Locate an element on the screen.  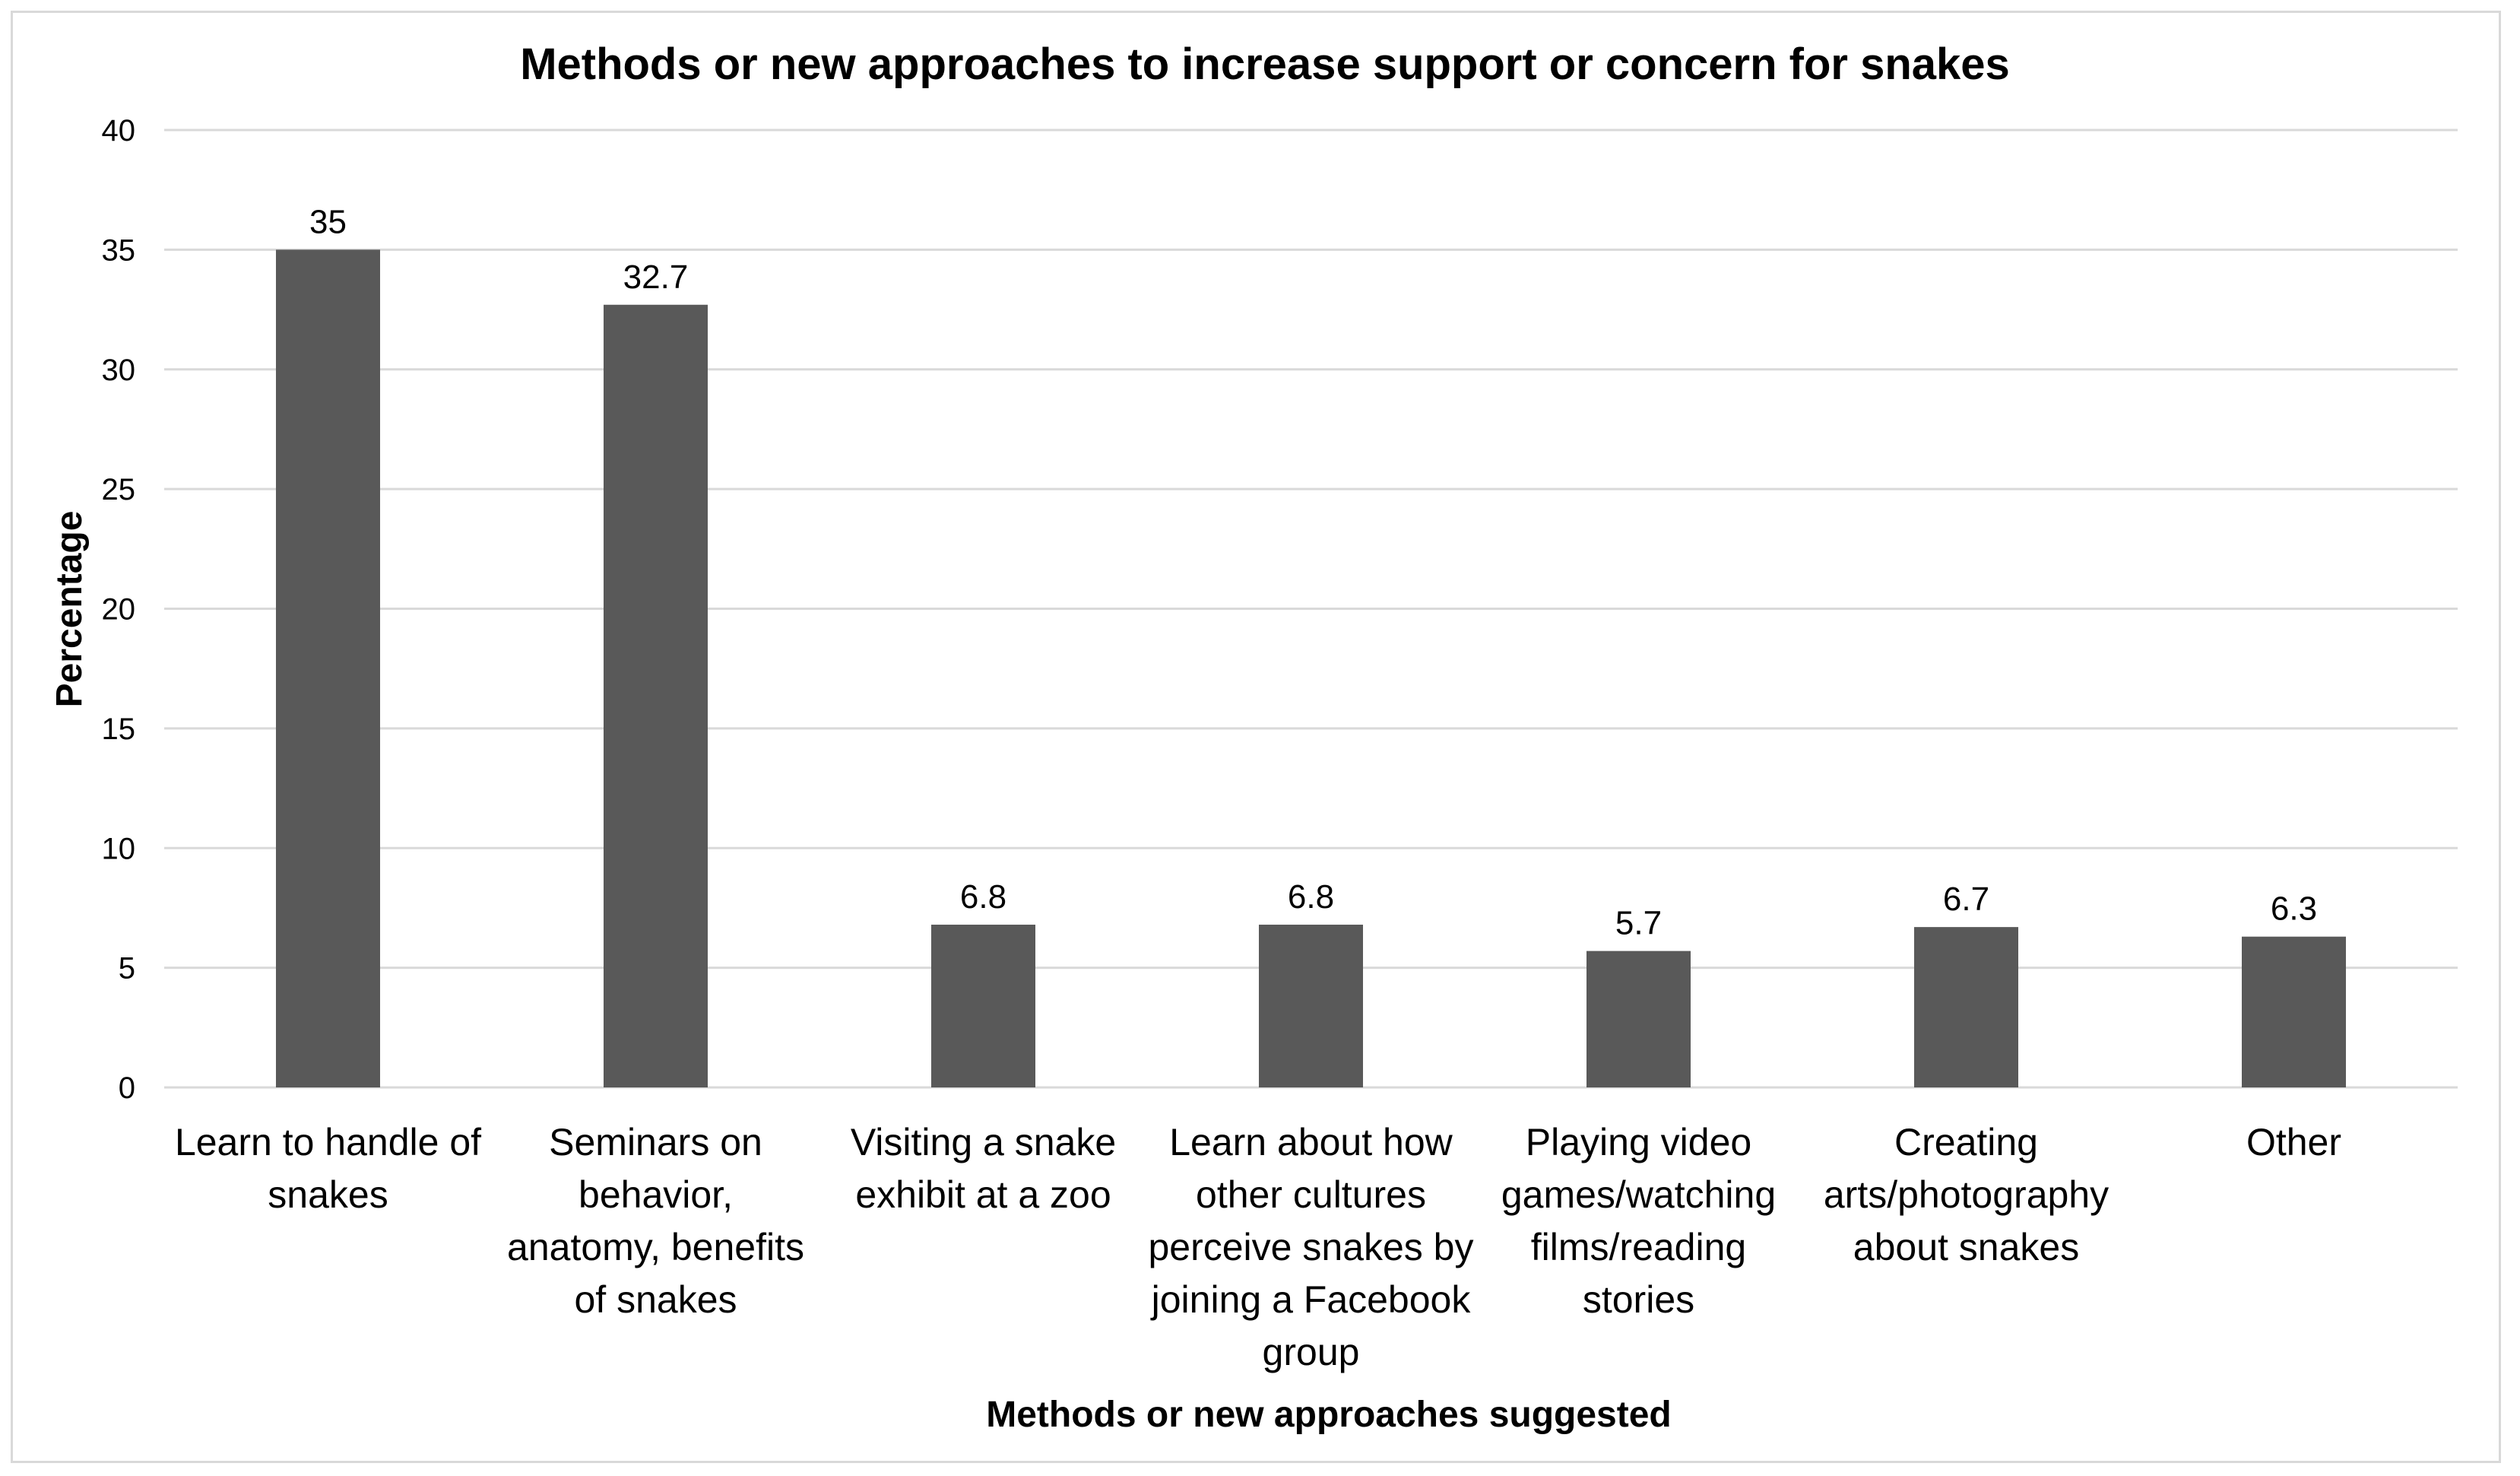
x-tick-label-line: snakes is located at coordinates (328, 1194).